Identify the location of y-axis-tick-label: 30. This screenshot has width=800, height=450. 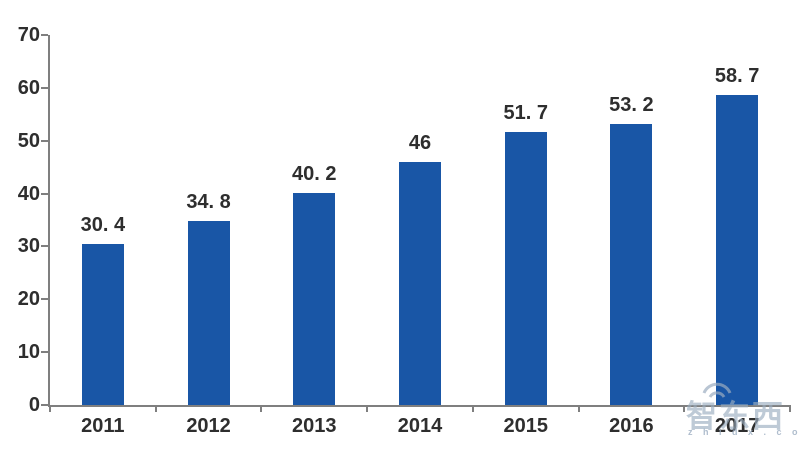
(28, 246).